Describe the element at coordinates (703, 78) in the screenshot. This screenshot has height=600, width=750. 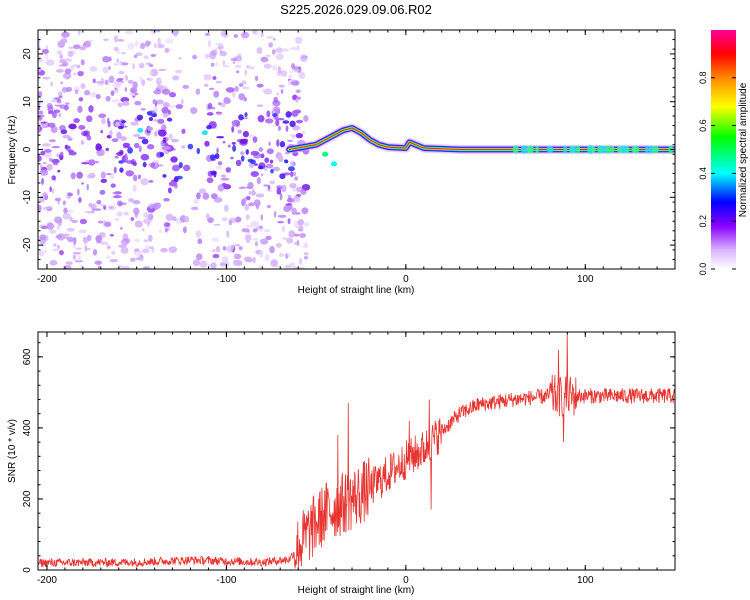
I see `colorbar-tick-label: 0.8` at that location.